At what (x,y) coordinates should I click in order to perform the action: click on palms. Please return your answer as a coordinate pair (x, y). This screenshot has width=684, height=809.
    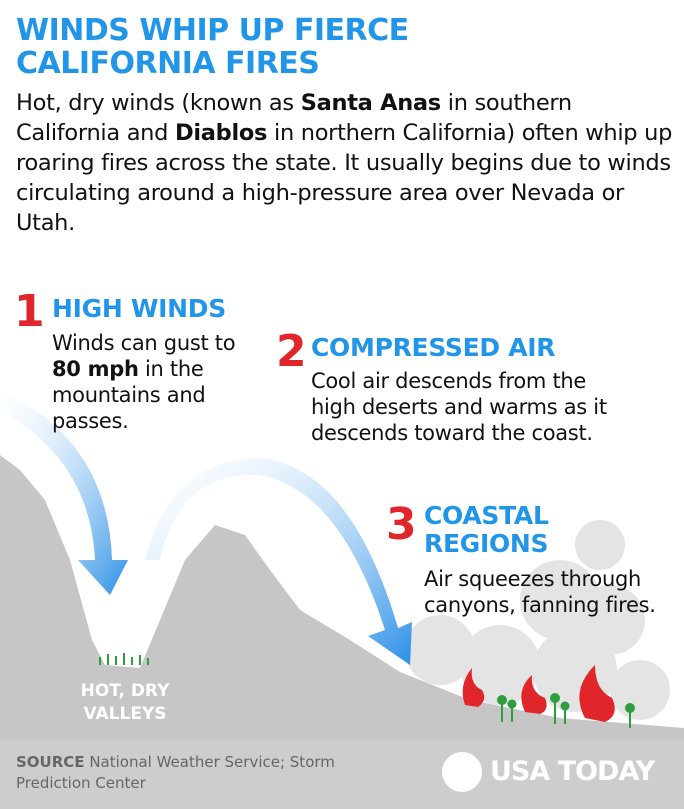
    Looking at the image, I should click on (566, 710).